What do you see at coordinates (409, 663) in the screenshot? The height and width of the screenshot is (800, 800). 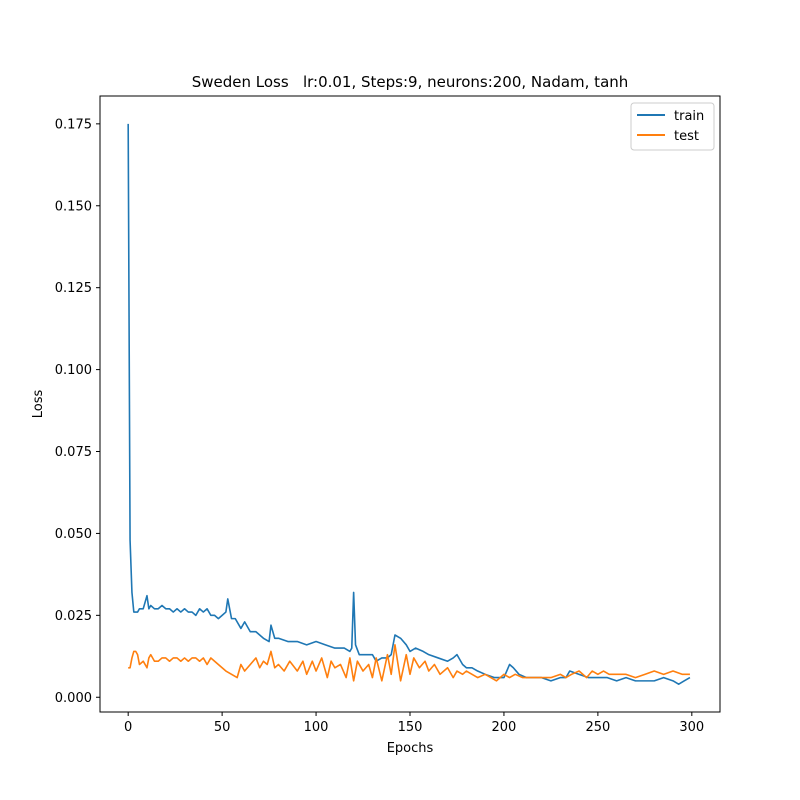 I see `series-line-test` at bounding box center [409, 663].